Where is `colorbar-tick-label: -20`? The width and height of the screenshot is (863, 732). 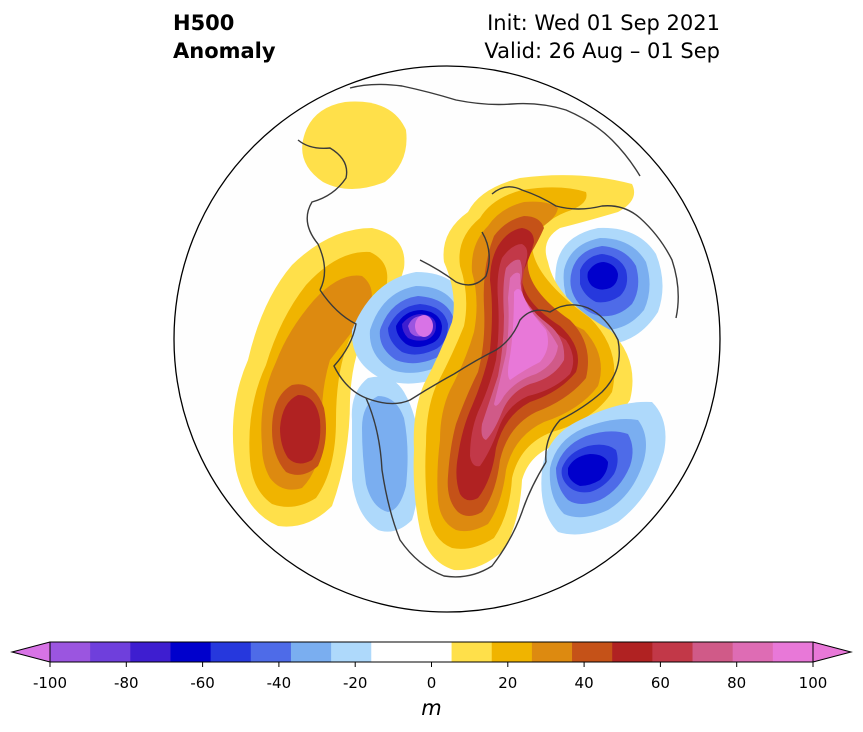
colorbar-tick-label: -20 is located at coordinates (355, 683).